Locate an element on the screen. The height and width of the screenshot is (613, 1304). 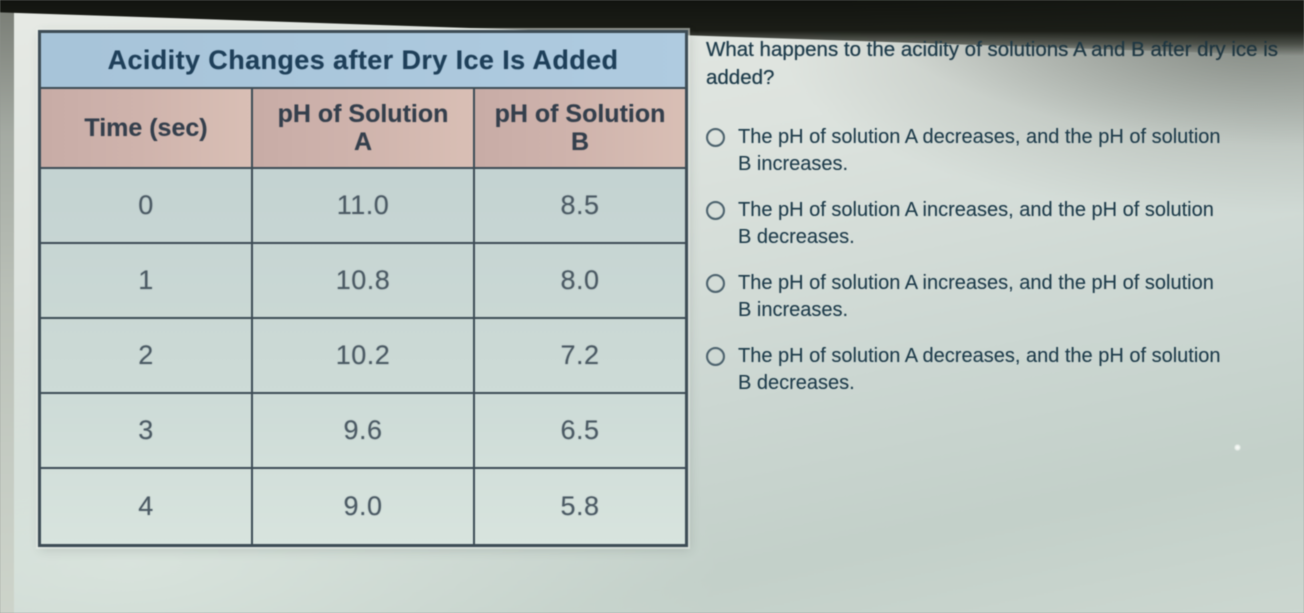
table-cell-time: 1 is located at coordinates (147, 281).